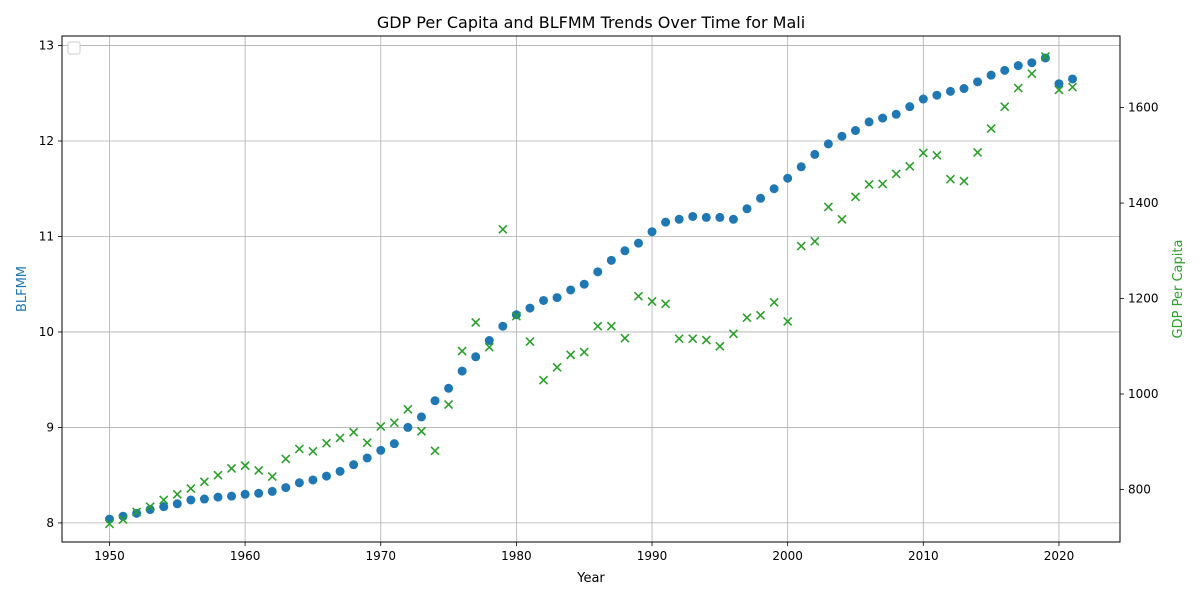 This screenshot has height=604, width=1200. I want to click on y-axis-left-label: BLFMM, so click(22, 289).